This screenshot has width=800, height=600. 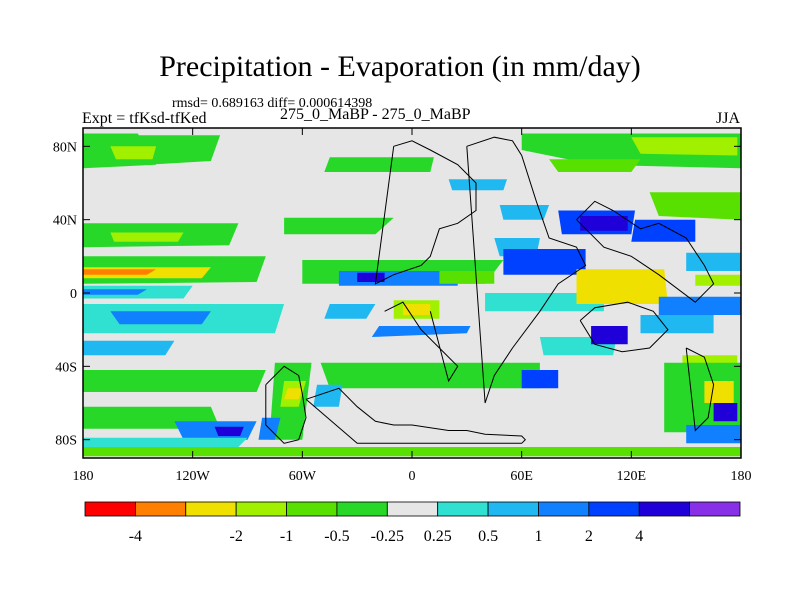 I want to click on colorbar-label: -0.5, so click(x=336, y=536).